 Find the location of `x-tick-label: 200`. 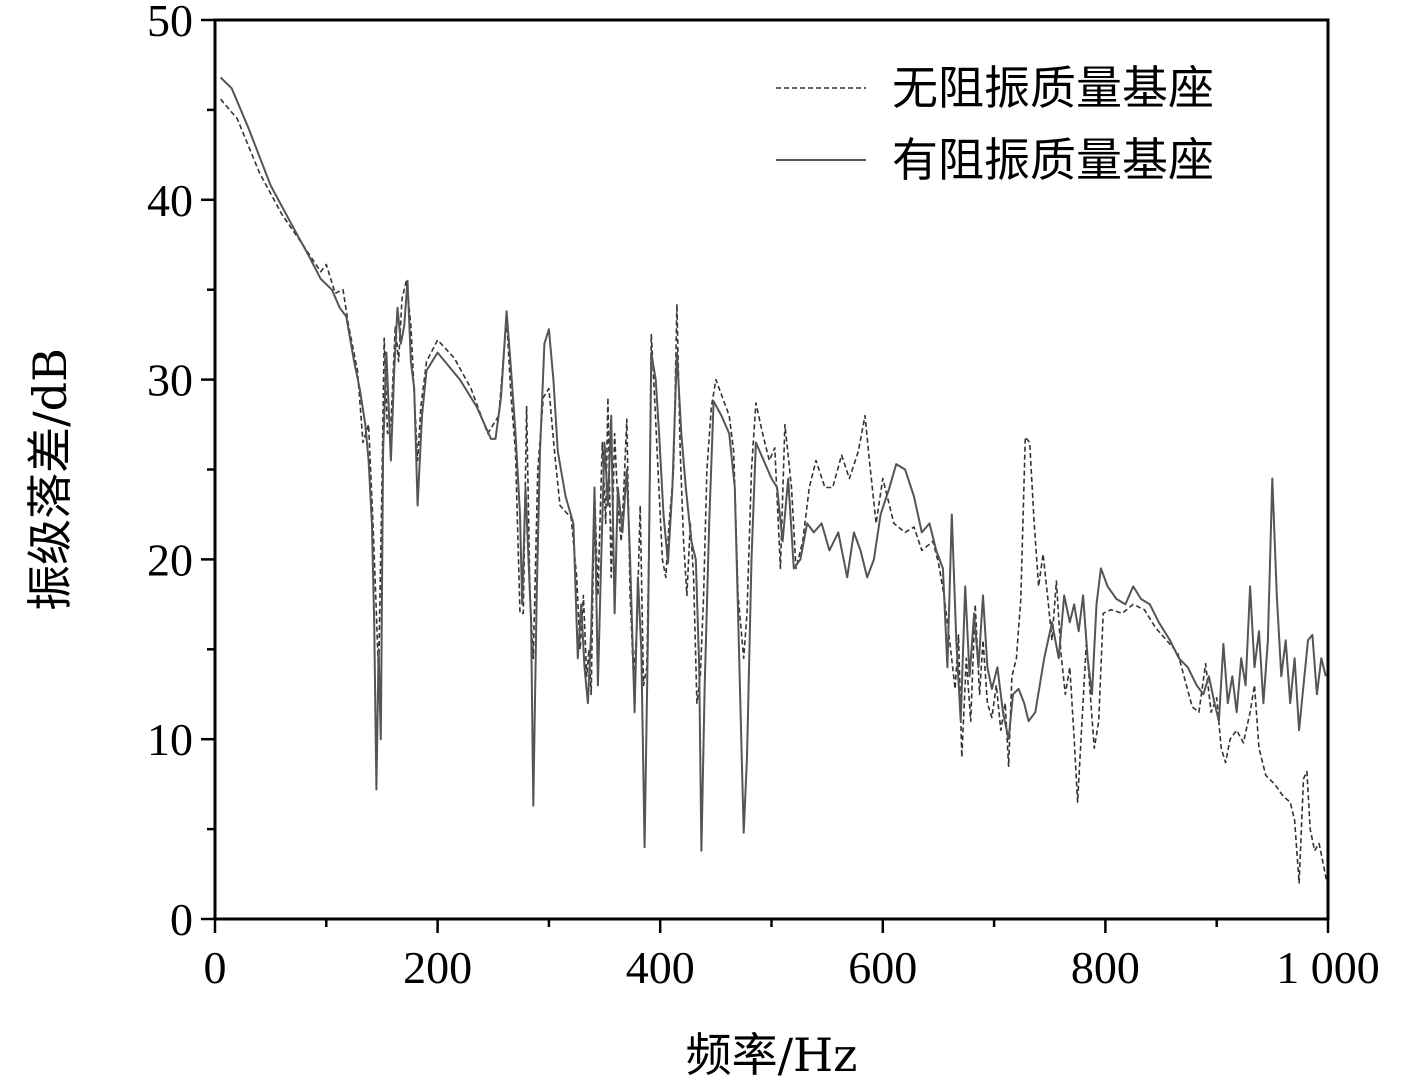

x-tick-label: 200 is located at coordinates (437, 967).